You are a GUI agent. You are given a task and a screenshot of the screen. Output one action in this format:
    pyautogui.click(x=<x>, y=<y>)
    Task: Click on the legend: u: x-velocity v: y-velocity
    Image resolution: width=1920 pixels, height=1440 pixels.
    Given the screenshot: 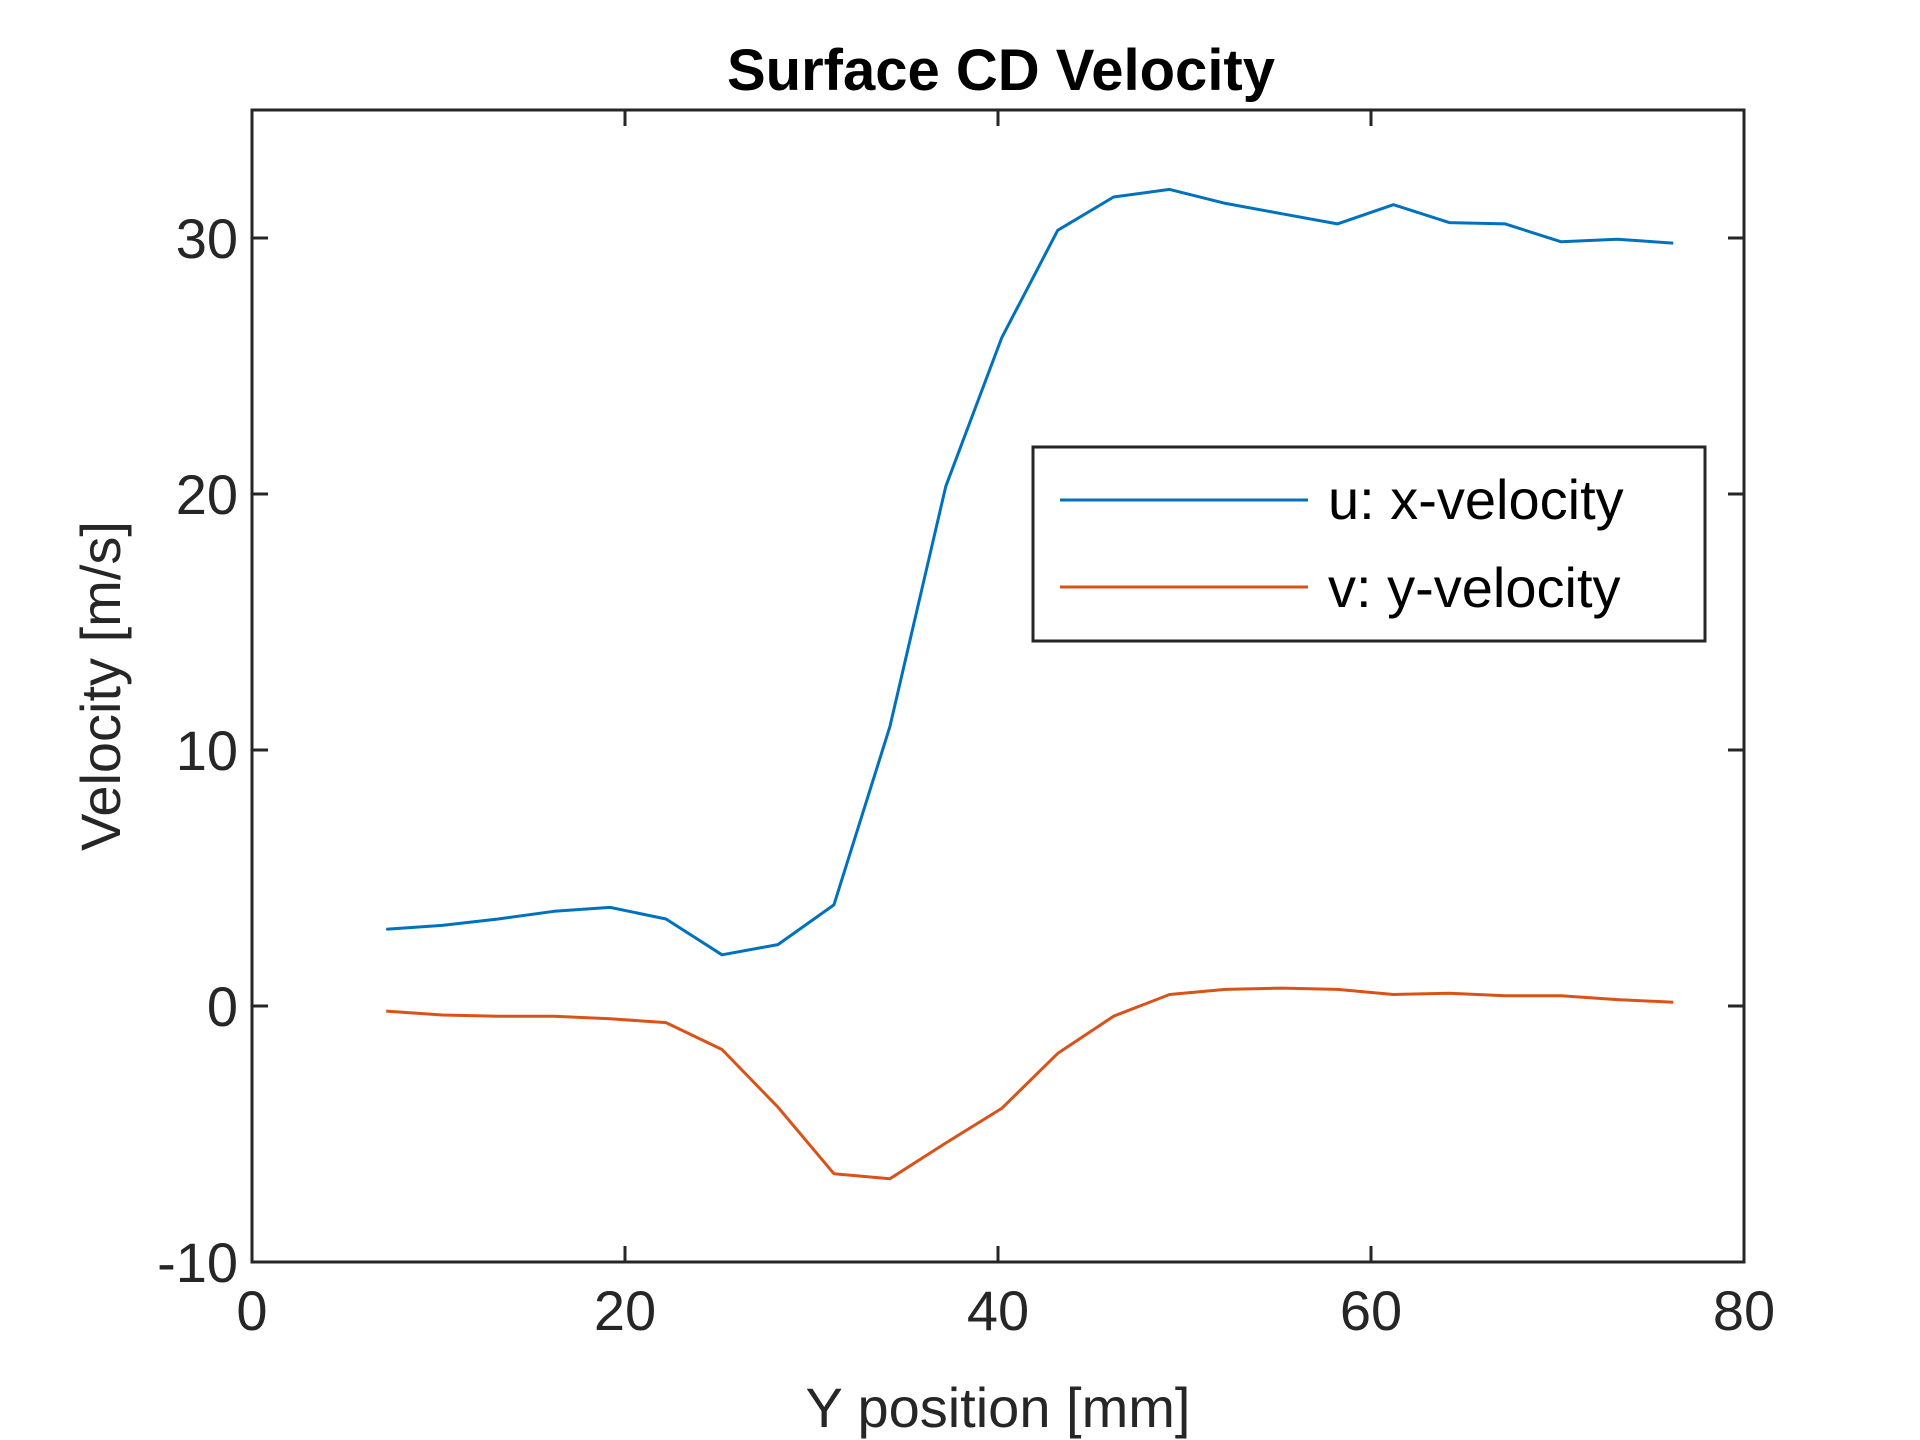 What is the action you would take?
    pyautogui.click(x=1369, y=544)
    